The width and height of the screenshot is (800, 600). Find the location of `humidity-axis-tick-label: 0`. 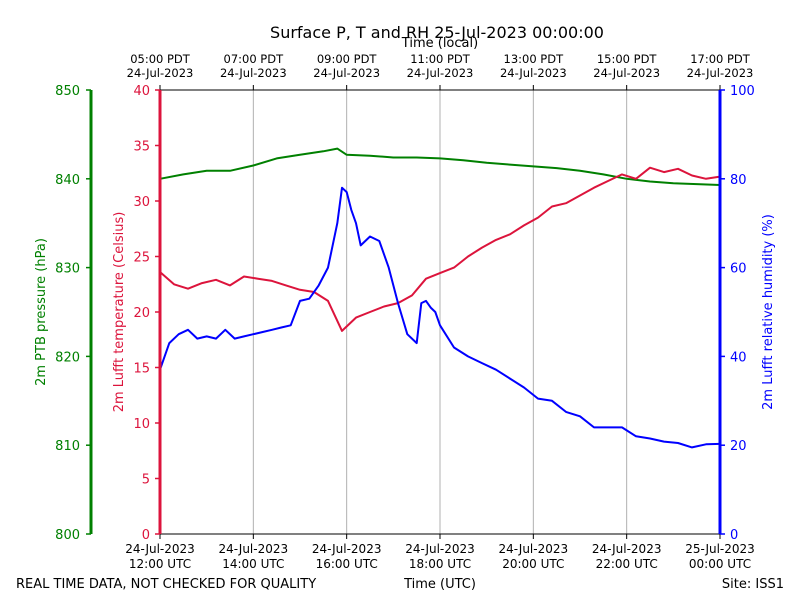

humidity-axis-tick-label: 0 is located at coordinates (734, 535).